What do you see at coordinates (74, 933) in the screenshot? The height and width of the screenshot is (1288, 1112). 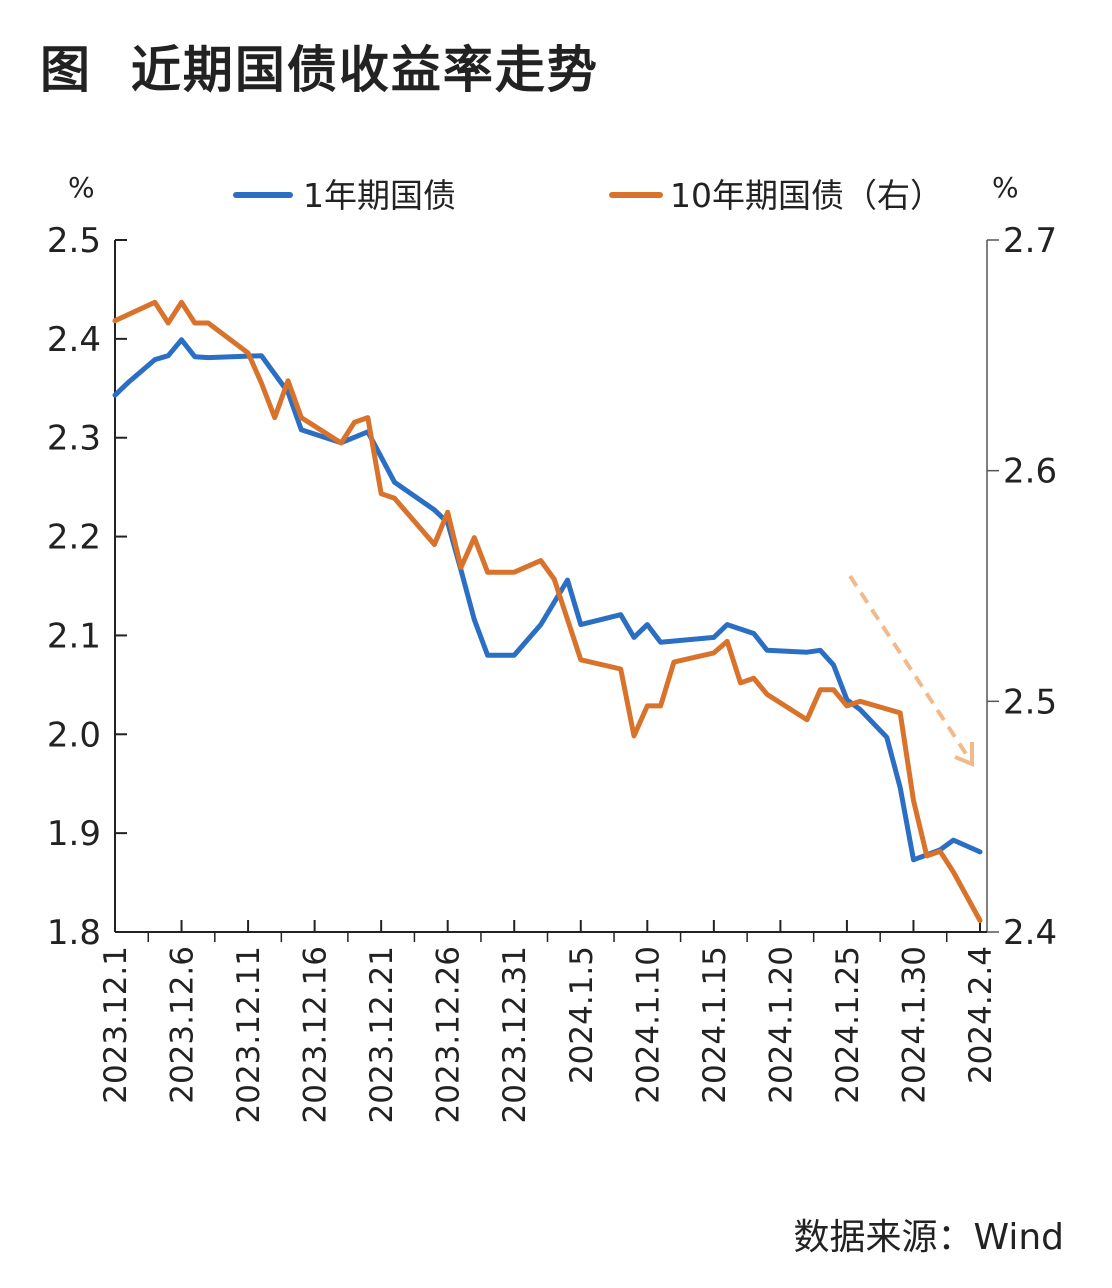 I see `left-tick-label: 1.8` at bounding box center [74, 933].